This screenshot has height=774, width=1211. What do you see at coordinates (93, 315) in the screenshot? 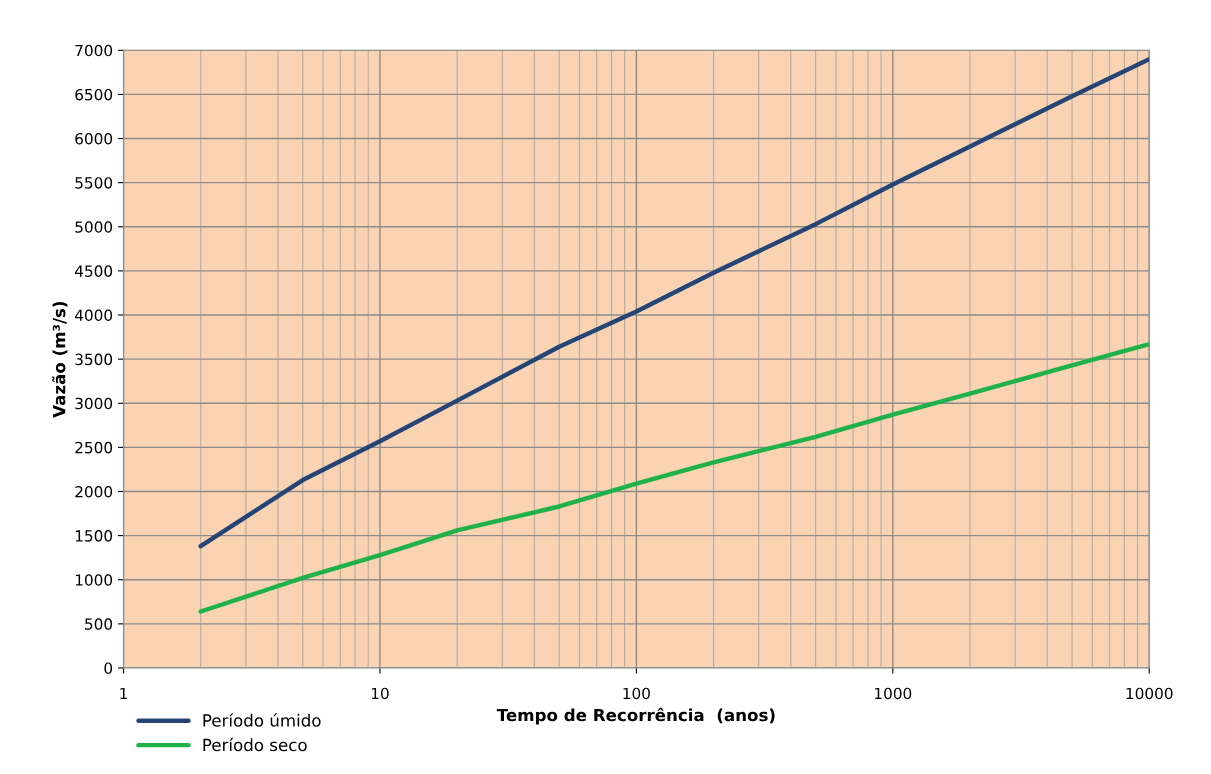
I see `y-tick-label: 4000` at bounding box center [93, 315].